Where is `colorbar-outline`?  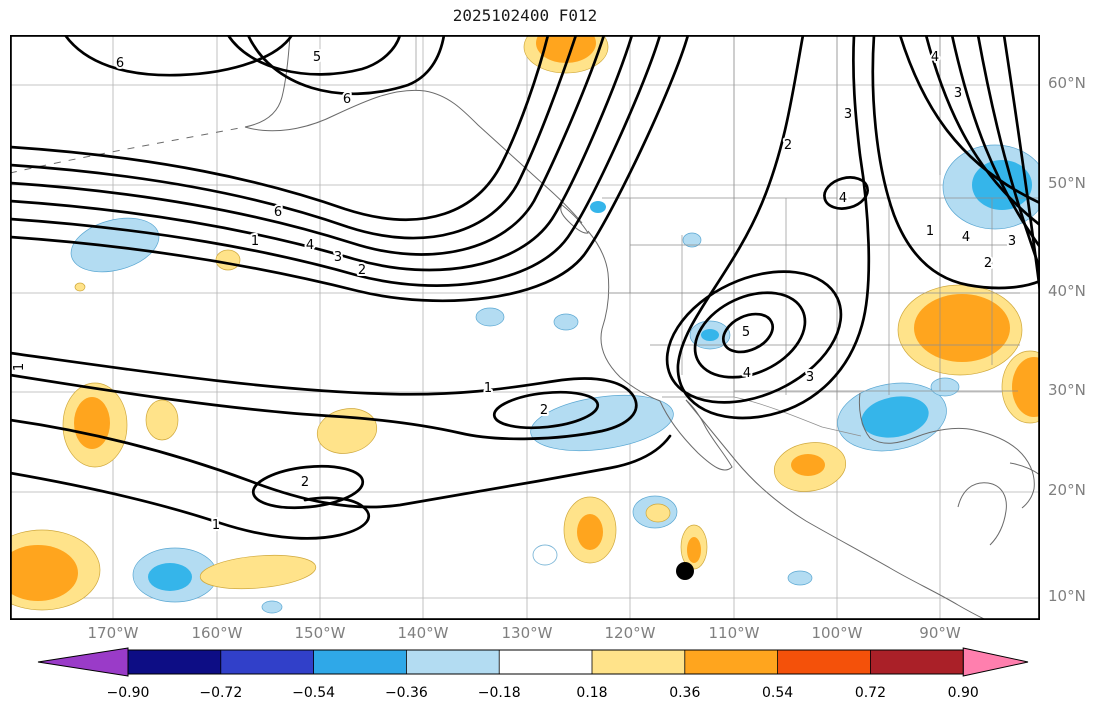
colorbar-outline is located at coordinates (545, 662).